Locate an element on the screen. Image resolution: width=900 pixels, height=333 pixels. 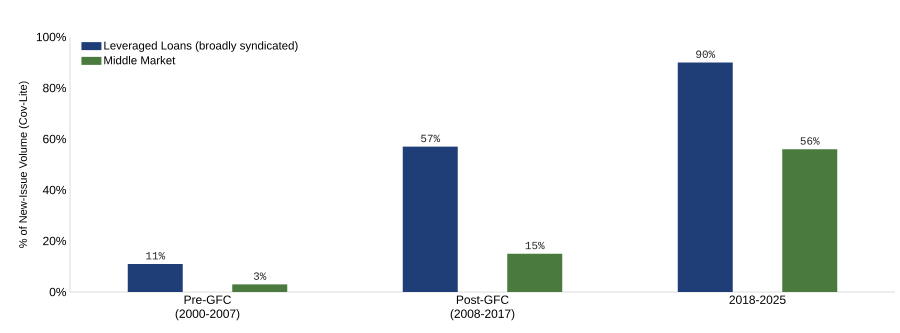
y-tick-label: 80% is located at coordinates (54, 88).